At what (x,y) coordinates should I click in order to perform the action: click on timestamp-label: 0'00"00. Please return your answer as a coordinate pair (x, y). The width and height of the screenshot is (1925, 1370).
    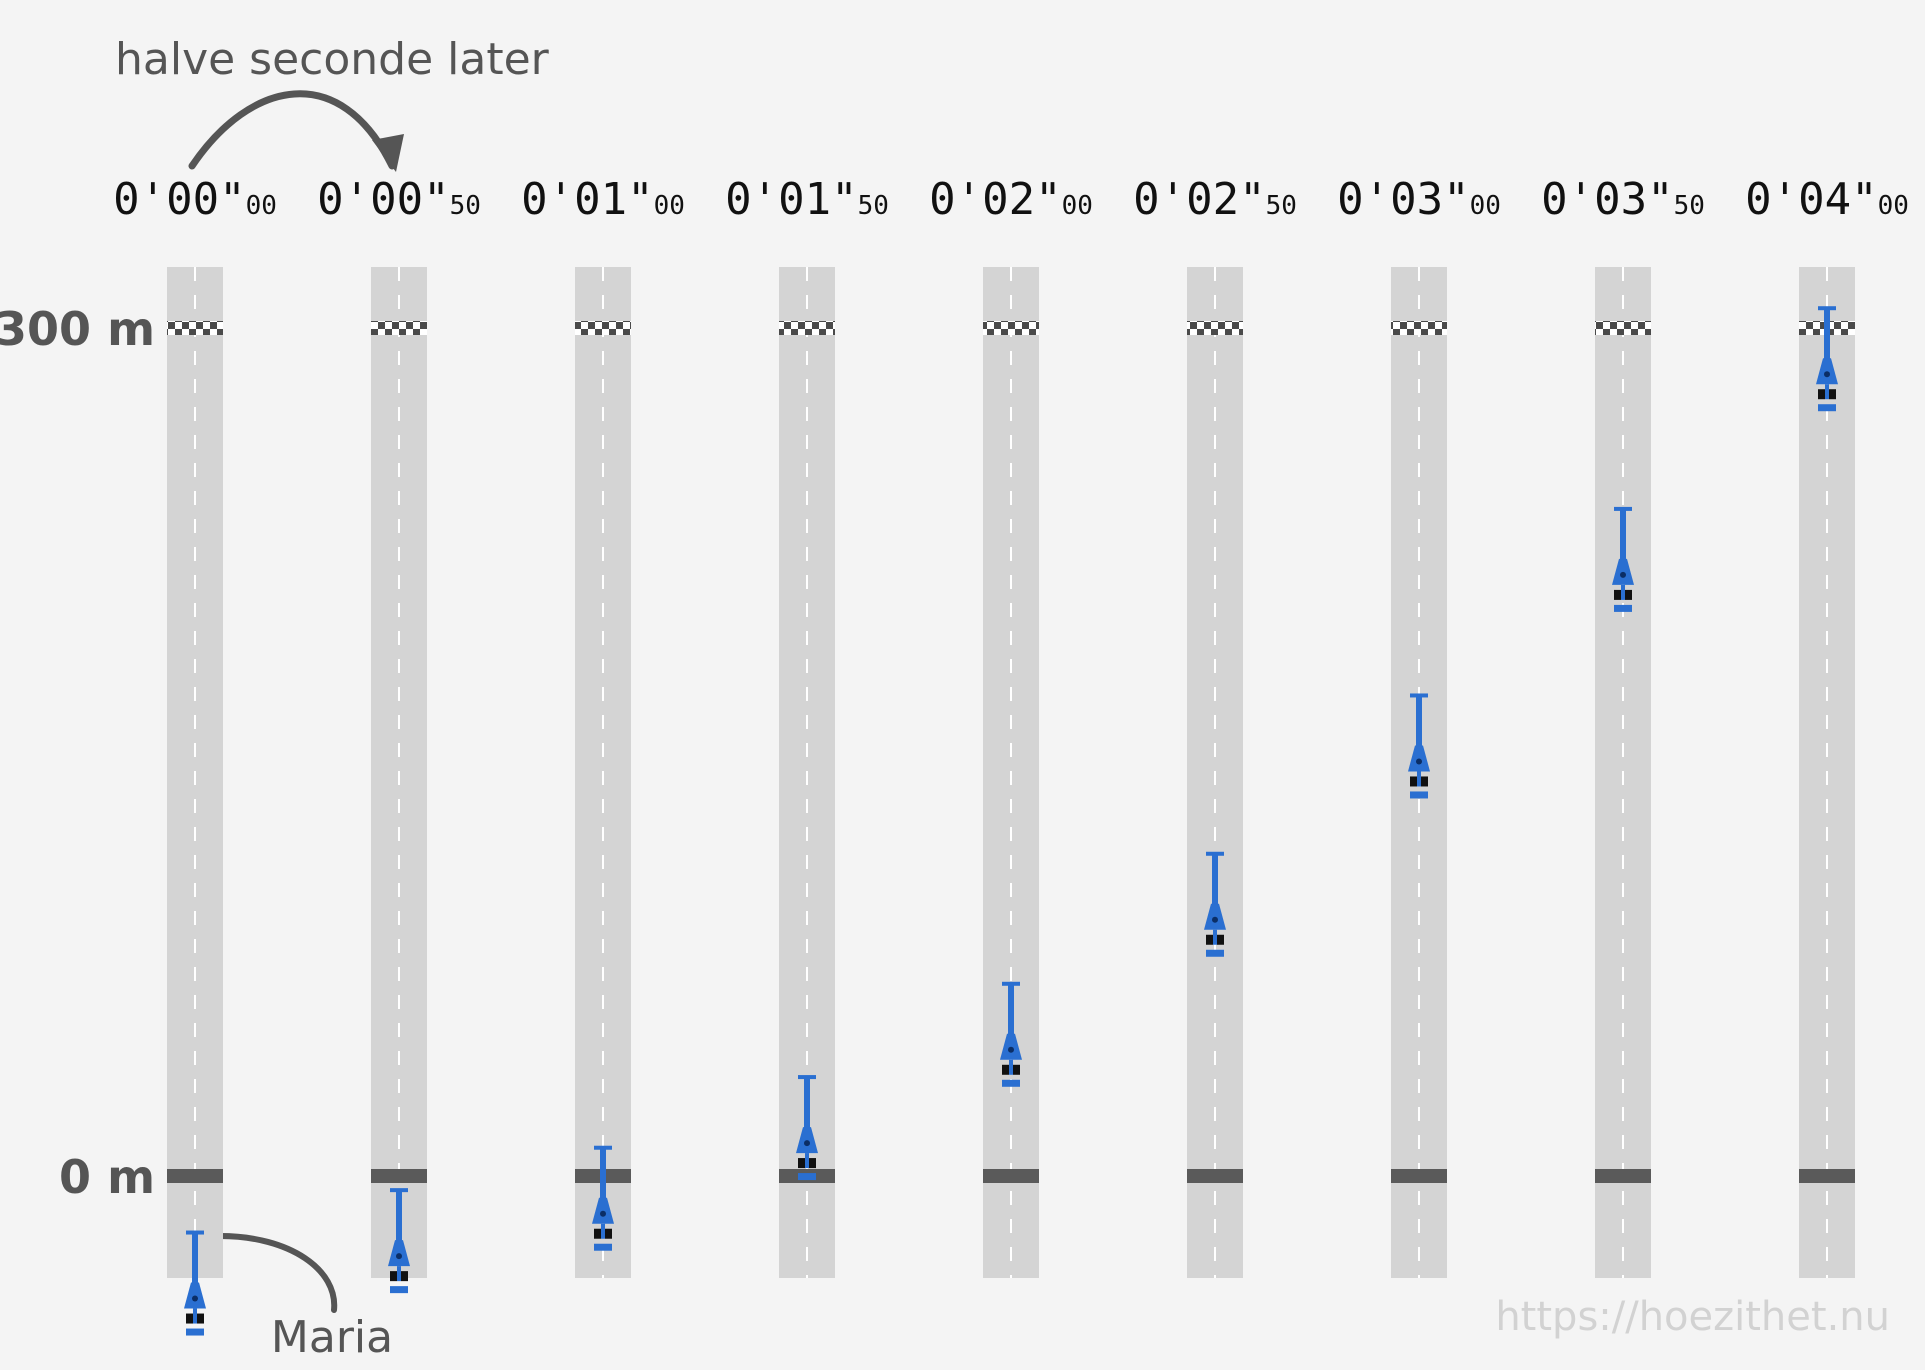
    Looking at the image, I should click on (195, 199).